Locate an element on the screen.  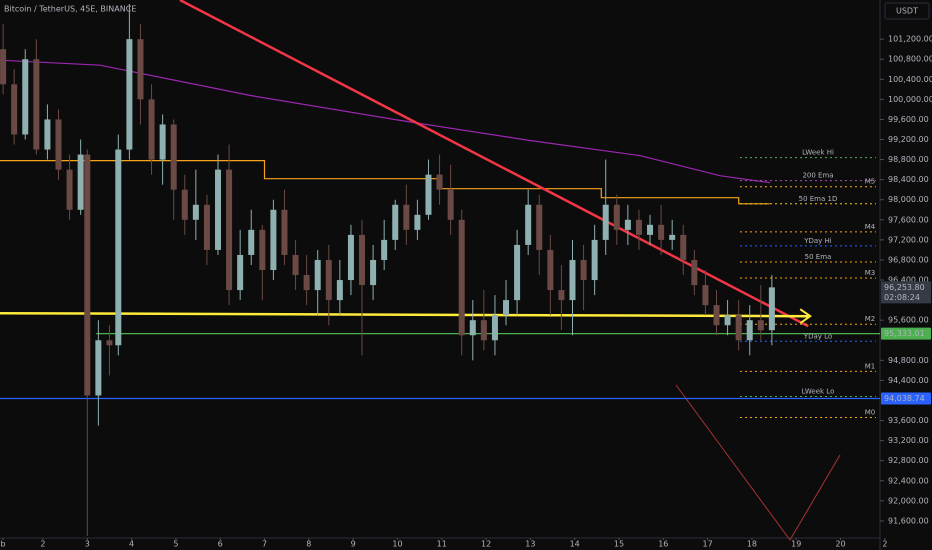
level-label: M1 is located at coordinates (870, 366).